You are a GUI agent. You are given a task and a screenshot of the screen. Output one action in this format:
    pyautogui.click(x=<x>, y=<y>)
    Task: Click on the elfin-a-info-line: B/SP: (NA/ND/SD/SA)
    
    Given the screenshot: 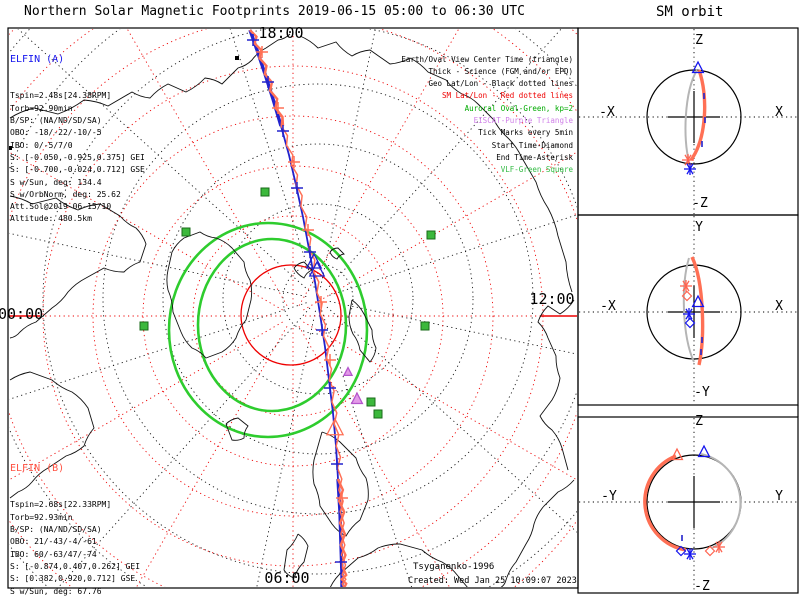 What is the action you would take?
    pyautogui.click(x=56, y=121)
    